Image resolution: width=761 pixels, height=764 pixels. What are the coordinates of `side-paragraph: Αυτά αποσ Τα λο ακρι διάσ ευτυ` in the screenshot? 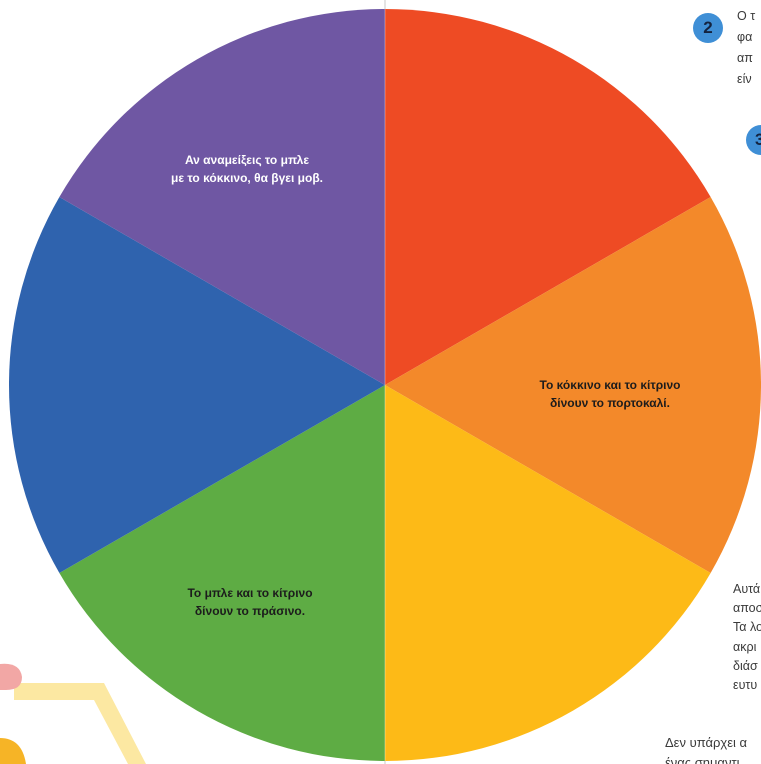 It's located at (747, 638).